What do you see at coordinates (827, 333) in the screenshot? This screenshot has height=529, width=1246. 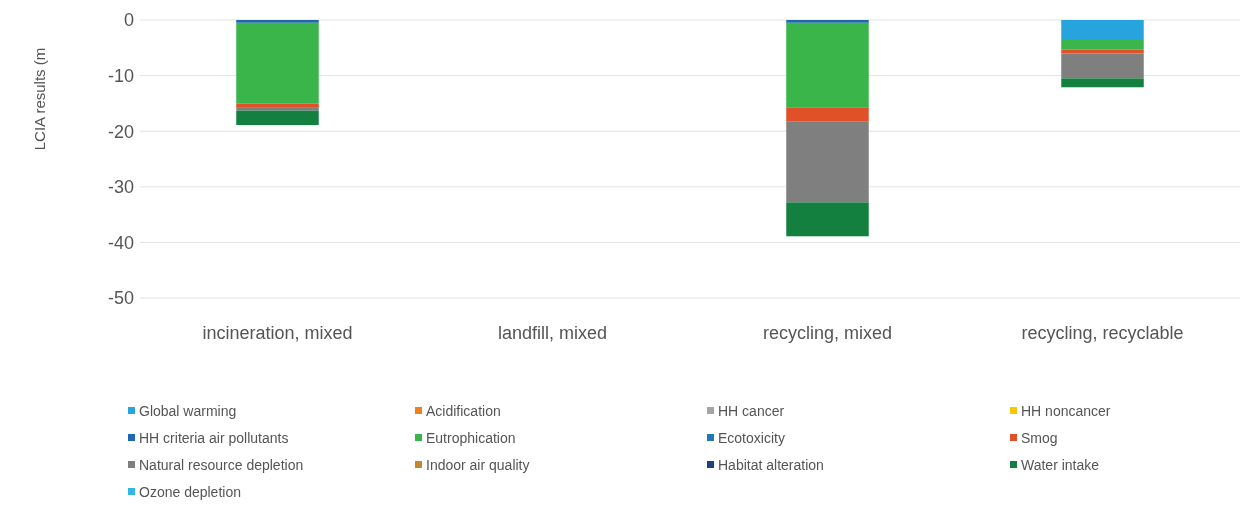 I see `x-tick-label: recycling, mixed` at bounding box center [827, 333].